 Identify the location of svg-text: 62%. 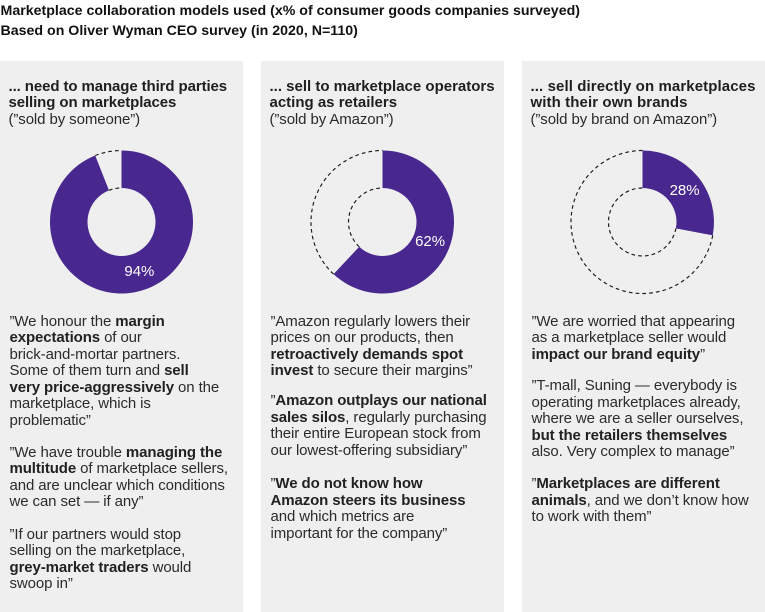
(430, 241).